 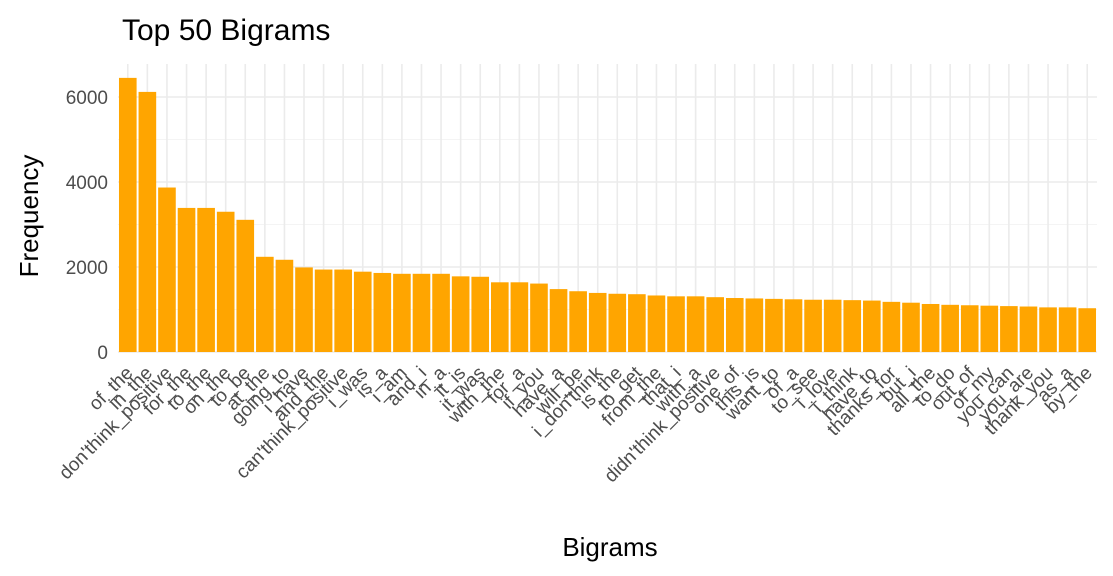 I want to click on bar-for_the, so click(x=186, y=279).